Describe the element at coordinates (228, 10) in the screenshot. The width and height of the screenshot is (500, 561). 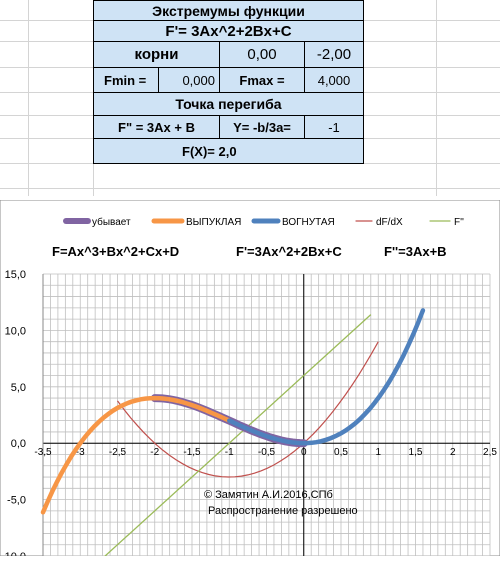
I see `table-title: Экстремумы функции` at that location.